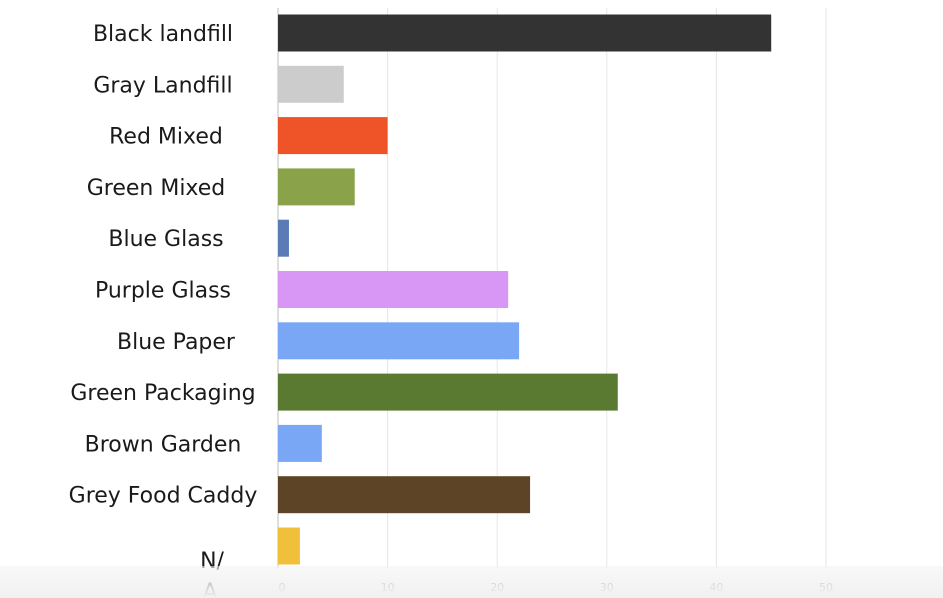  Describe the element at coordinates (176, 342) in the screenshot. I see `category-label: Blue Paper` at that location.